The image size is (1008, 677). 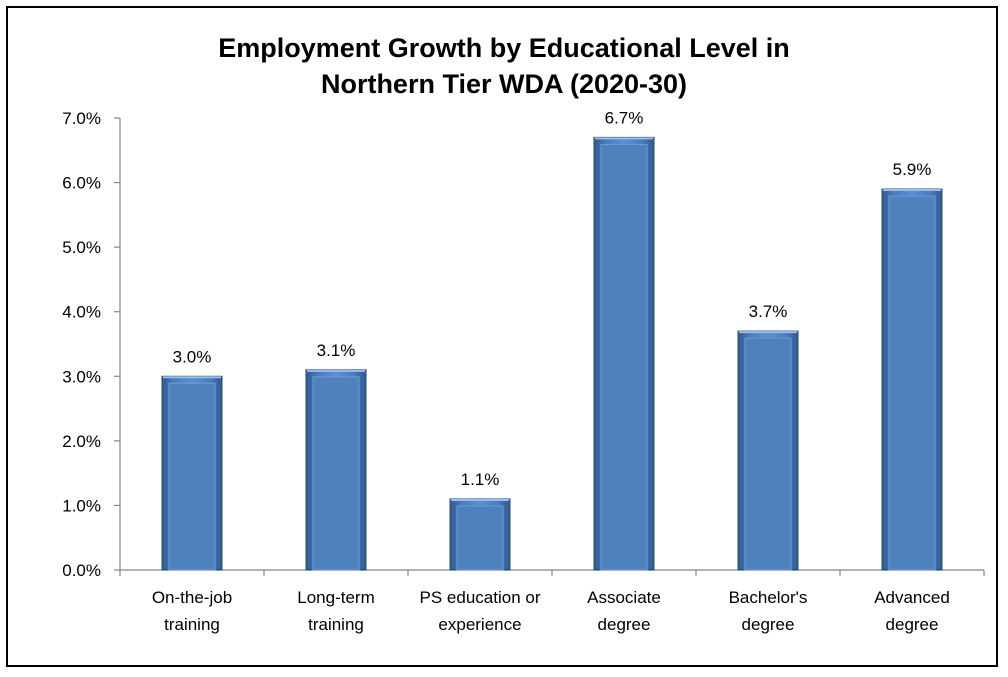 I want to click on x-tick-label: Long-term, so click(x=335, y=597).